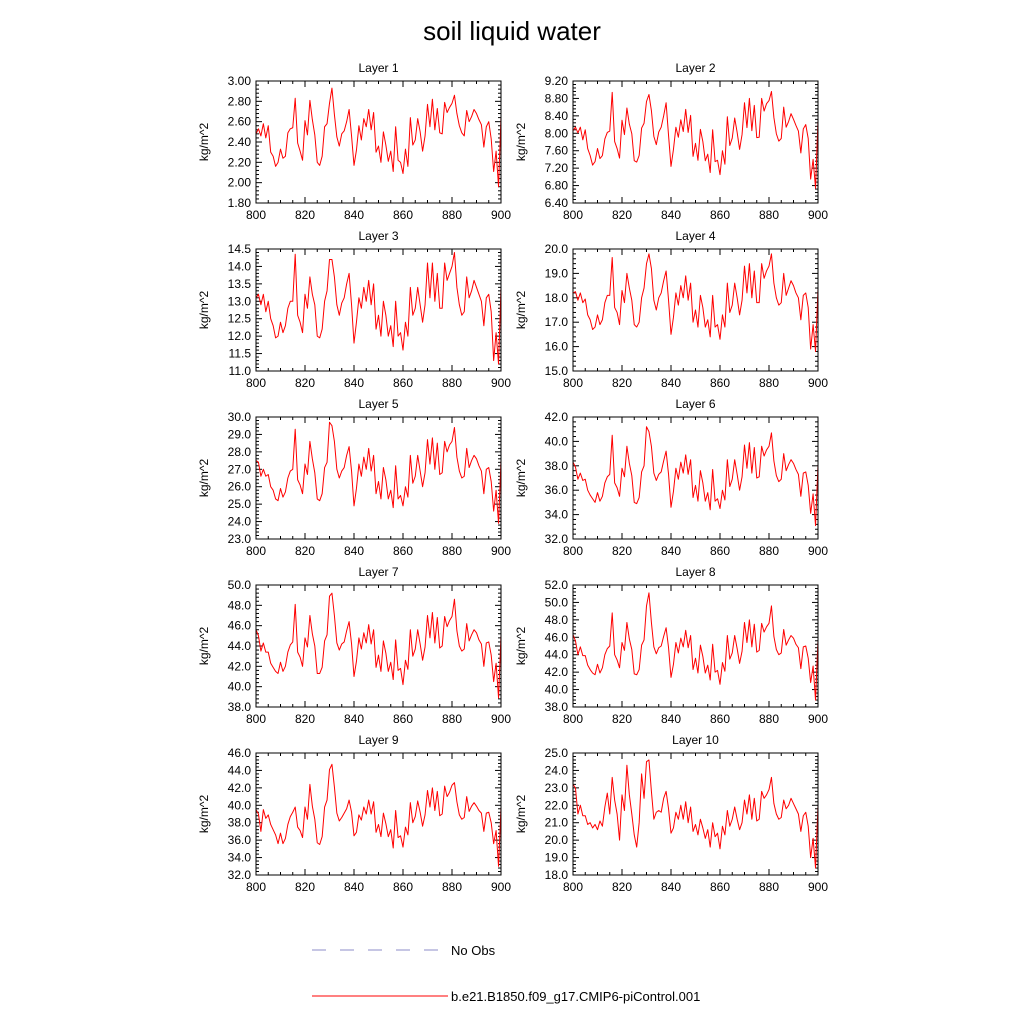 Image resolution: width=1024 pixels, height=1024 pixels. I want to click on y-tick-label: 27.0, so click(240, 469).